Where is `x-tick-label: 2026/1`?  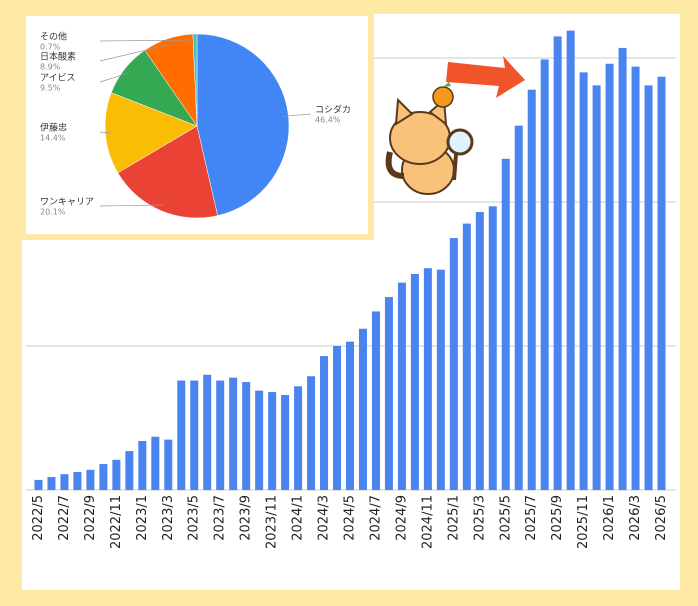 x-tick-label: 2026/1 is located at coordinates (609, 518).